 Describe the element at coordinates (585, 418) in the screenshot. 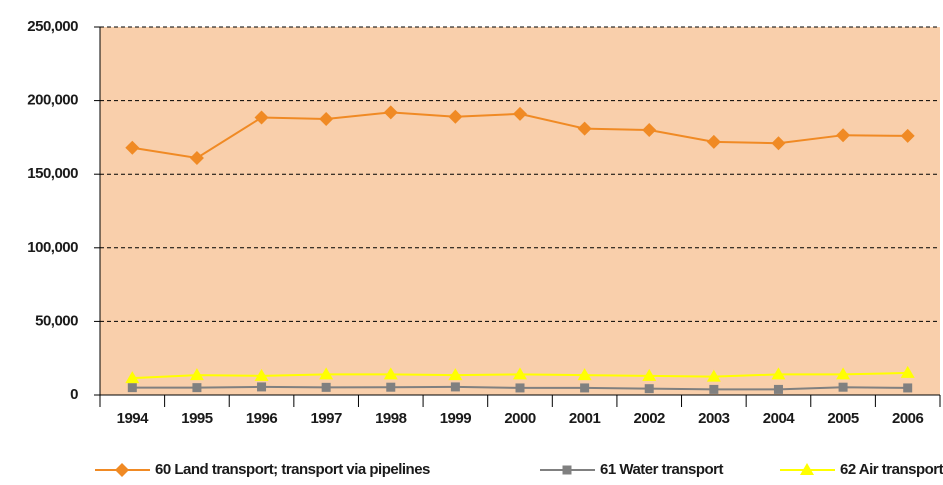

I see `x-tick-label: 2001` at that location.